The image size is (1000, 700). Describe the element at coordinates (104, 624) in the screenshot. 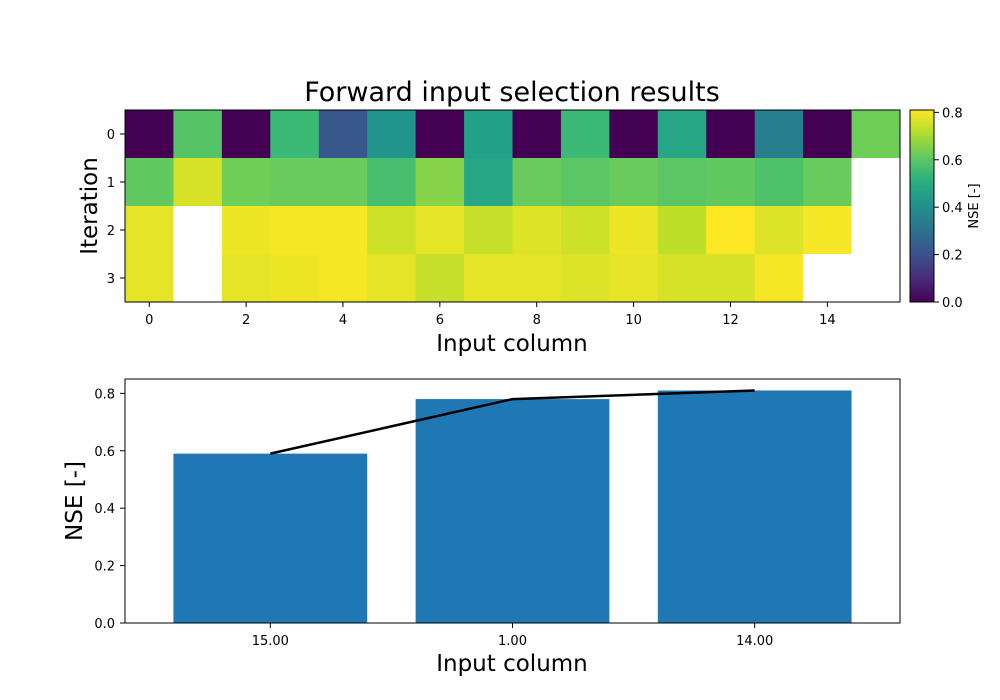

I see `bar-y-tick-label: 0.0` at that location.